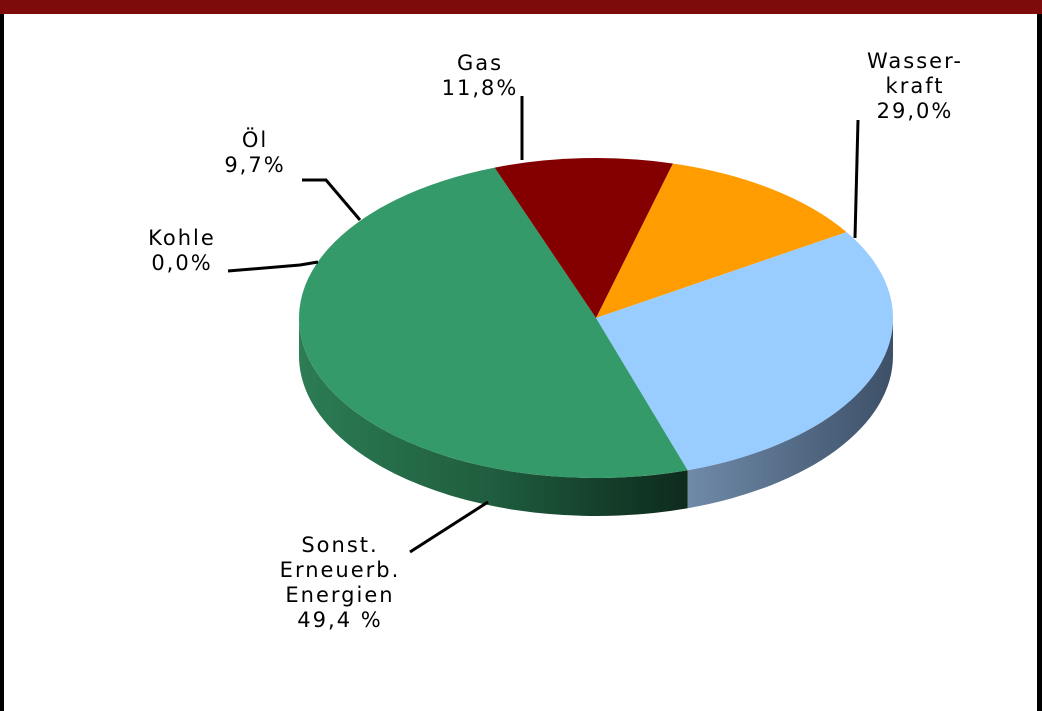 The image size is (1042, 711). I want to click on slice-label-öl: Öl 9,7%, so click(254, 152).